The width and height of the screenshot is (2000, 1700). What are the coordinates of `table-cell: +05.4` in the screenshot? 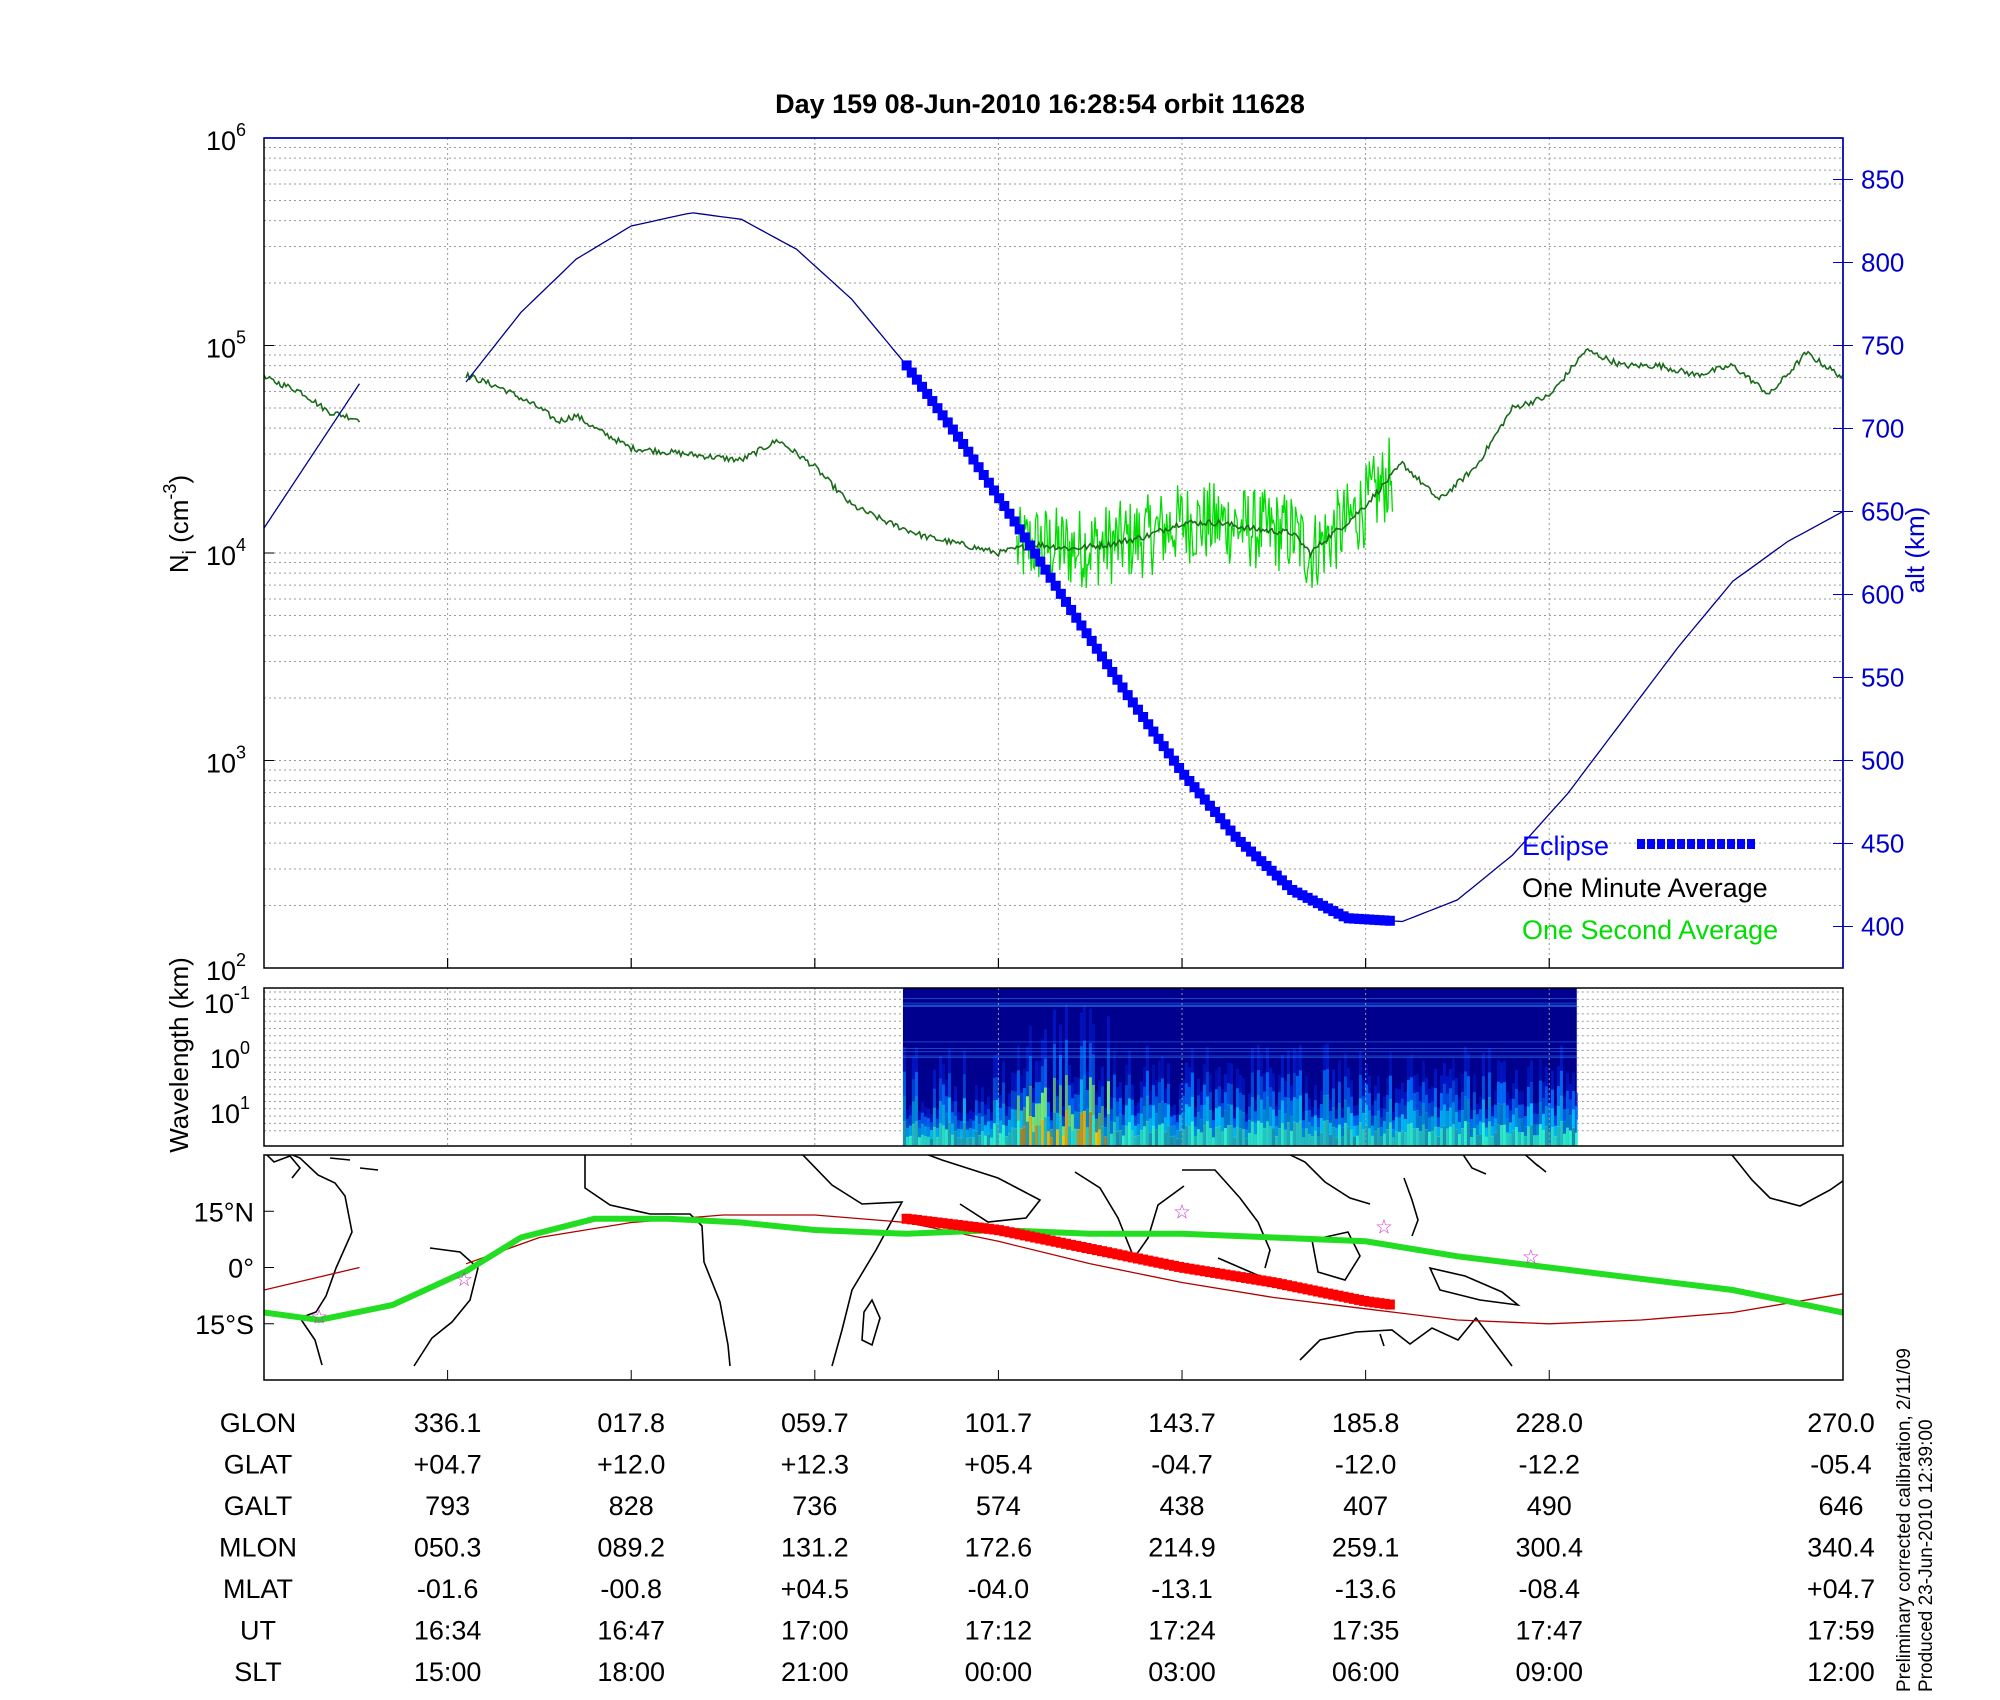 It's located at (998, 1465).